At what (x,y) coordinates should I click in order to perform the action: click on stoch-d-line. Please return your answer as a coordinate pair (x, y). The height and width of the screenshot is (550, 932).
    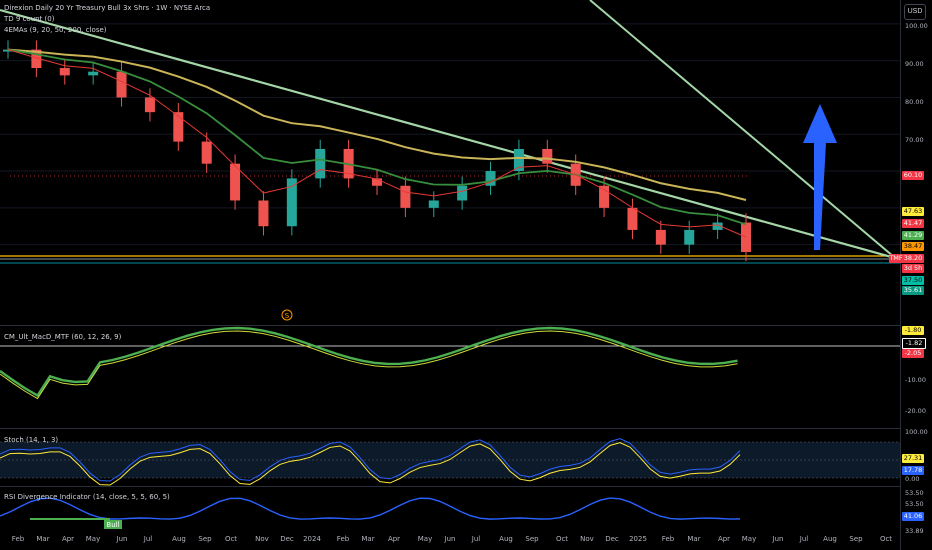
    Looking at the image, I should click on (370, 464).